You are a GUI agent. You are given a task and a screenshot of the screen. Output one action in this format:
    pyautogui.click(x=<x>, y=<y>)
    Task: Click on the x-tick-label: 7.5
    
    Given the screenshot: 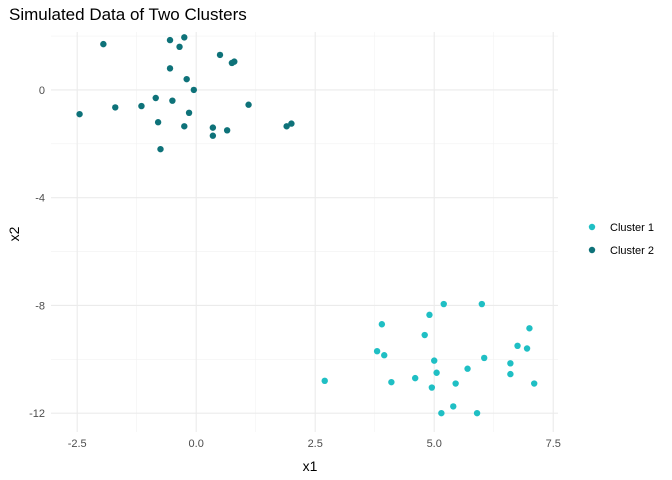 What is the action you would take?
    pyautogui.click(x=553, y=444)
    